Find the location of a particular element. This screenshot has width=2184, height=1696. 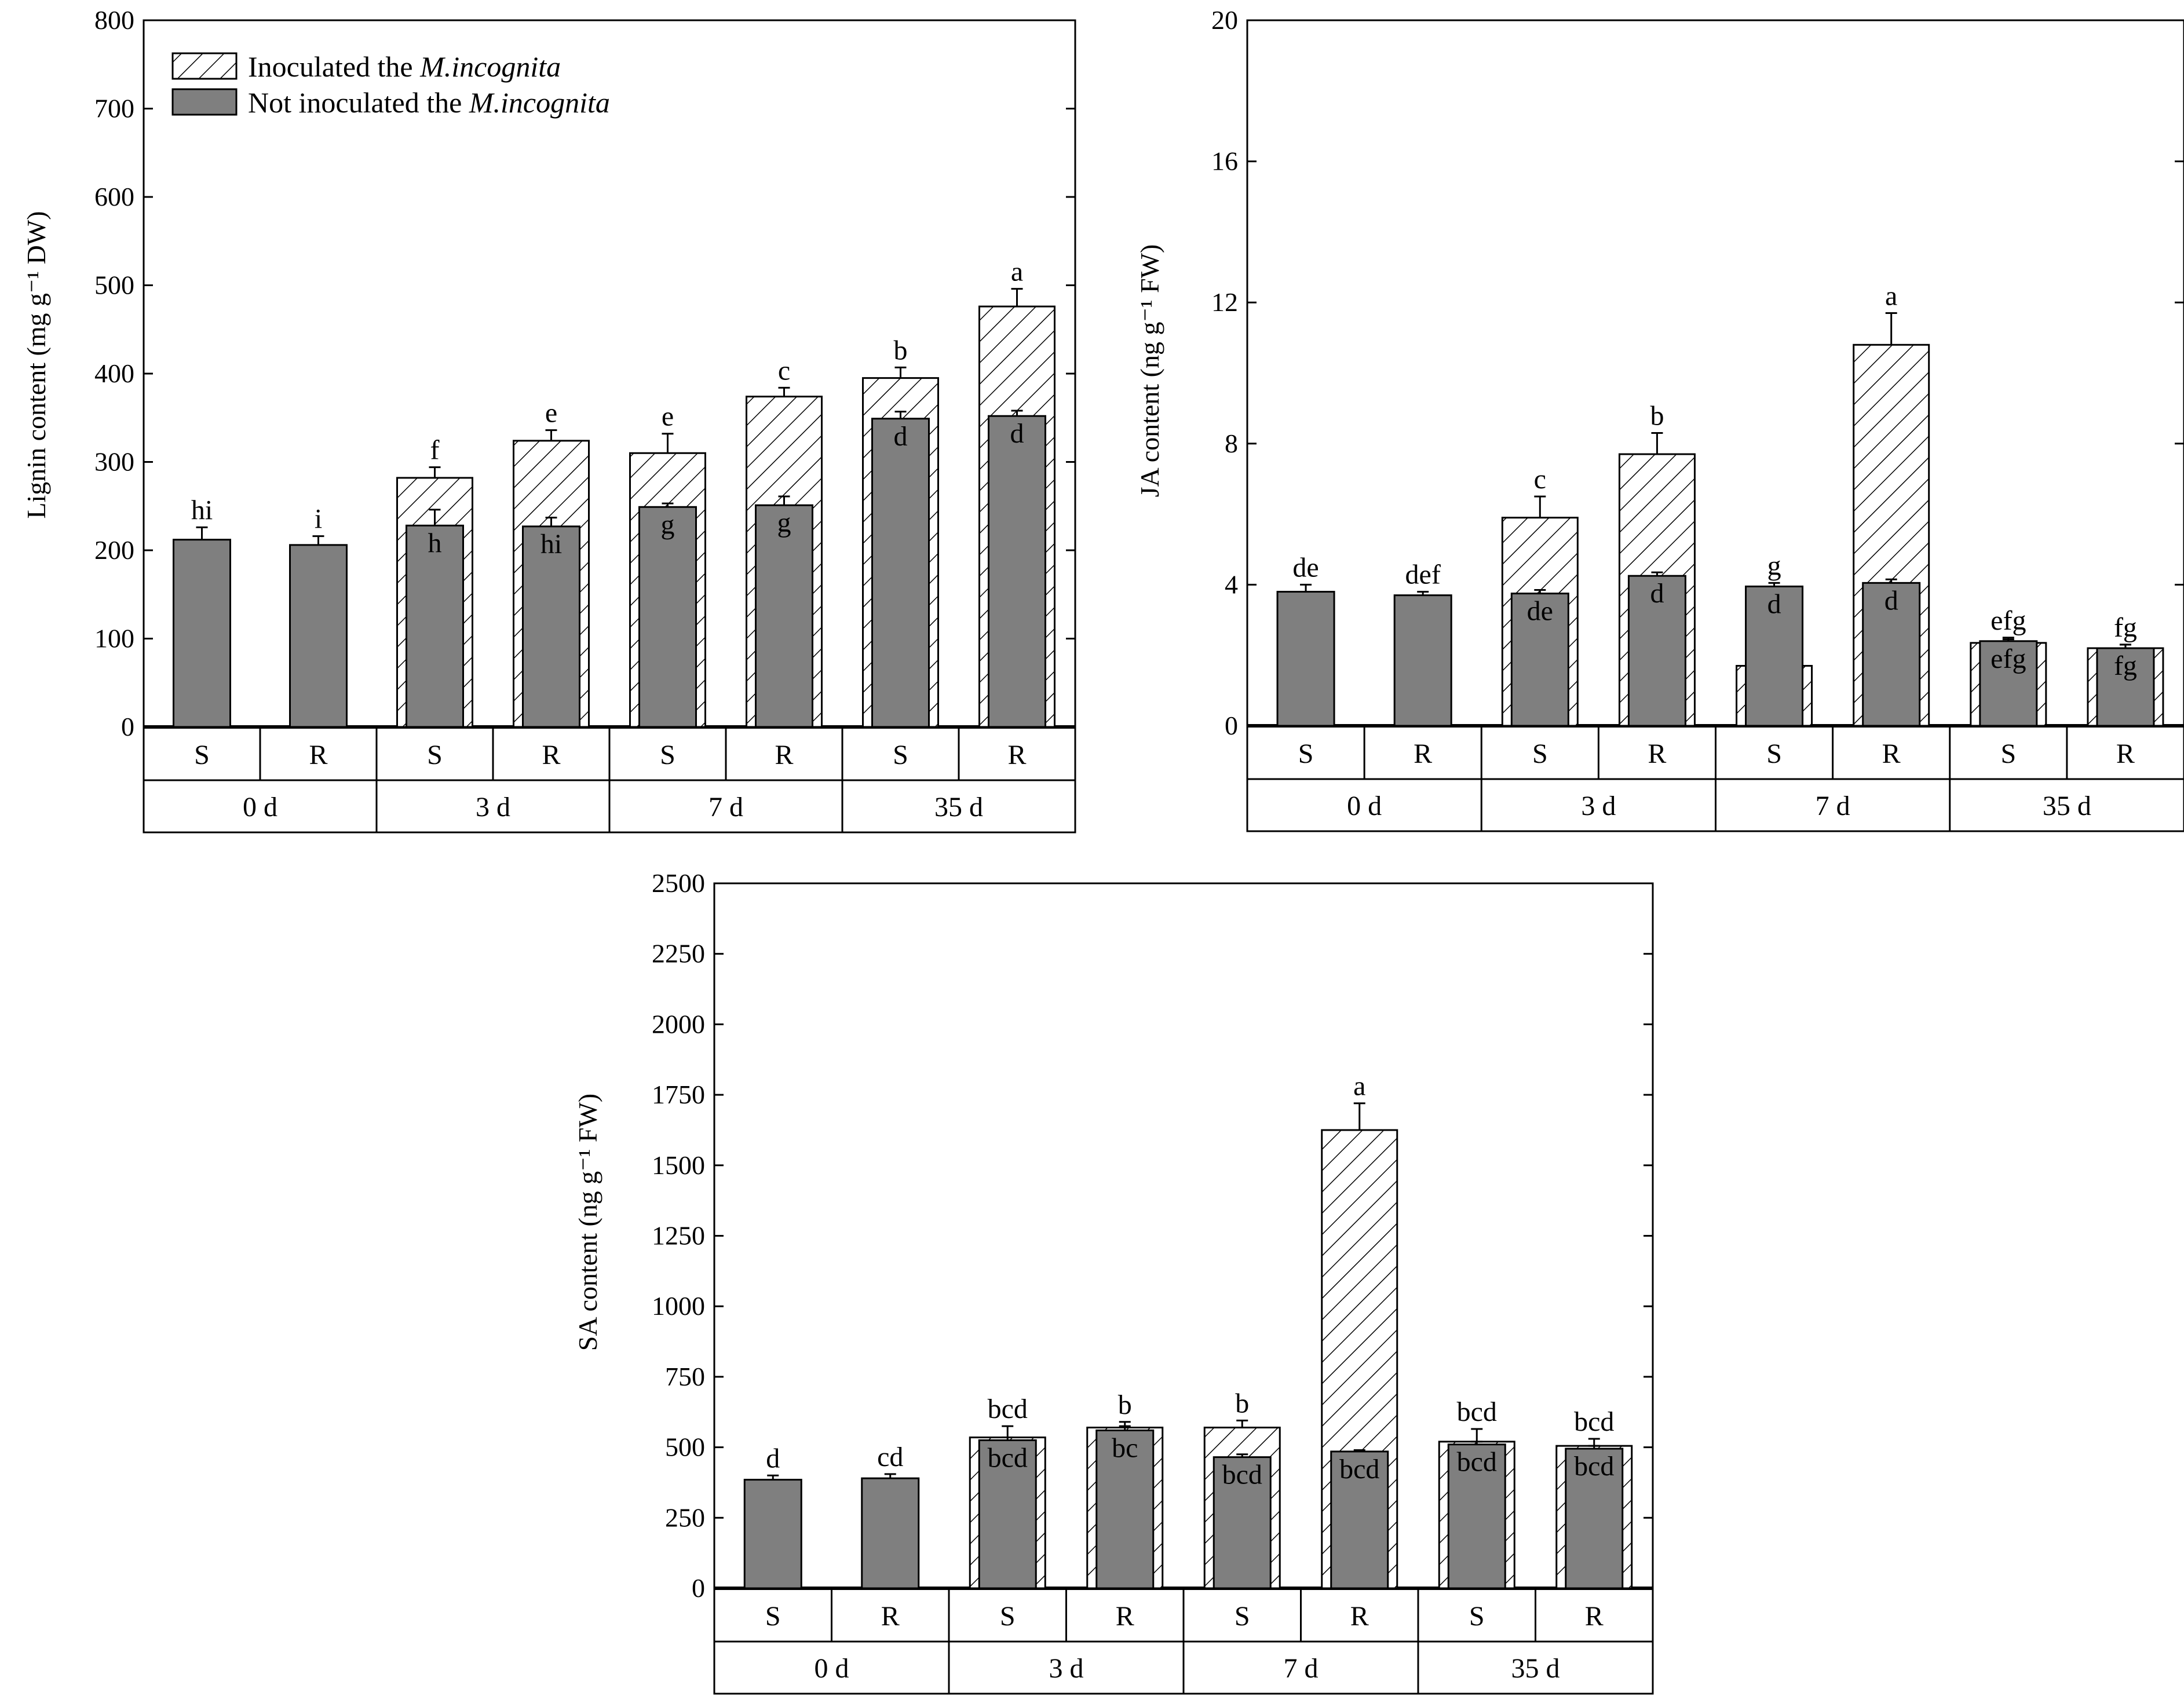

ja-sig-label-not-inoculated: def is located at coordinates (1423, 575).